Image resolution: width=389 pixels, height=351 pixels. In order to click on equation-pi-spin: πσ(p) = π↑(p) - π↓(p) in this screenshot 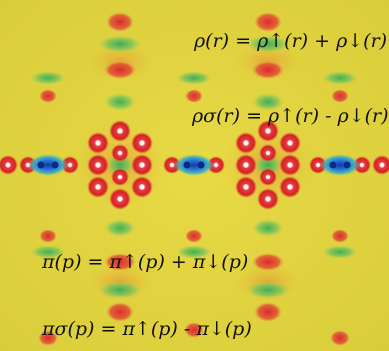, I will do `click(147, 329)`.